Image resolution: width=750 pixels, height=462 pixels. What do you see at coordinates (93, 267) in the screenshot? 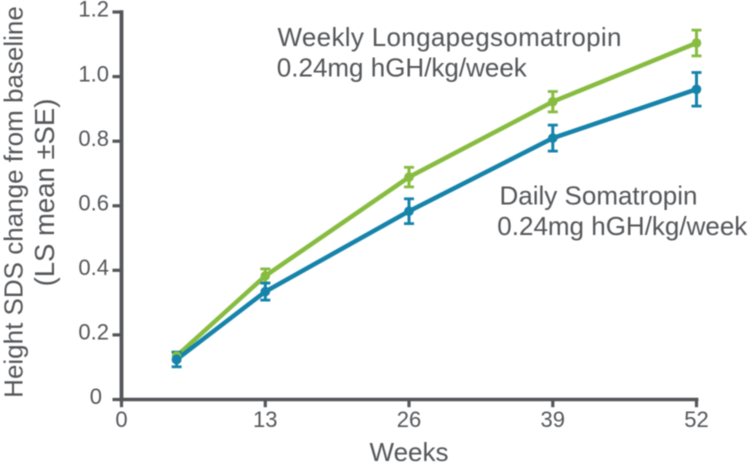
I see `svg-text: 0.4` at bounding box center [93, 267].